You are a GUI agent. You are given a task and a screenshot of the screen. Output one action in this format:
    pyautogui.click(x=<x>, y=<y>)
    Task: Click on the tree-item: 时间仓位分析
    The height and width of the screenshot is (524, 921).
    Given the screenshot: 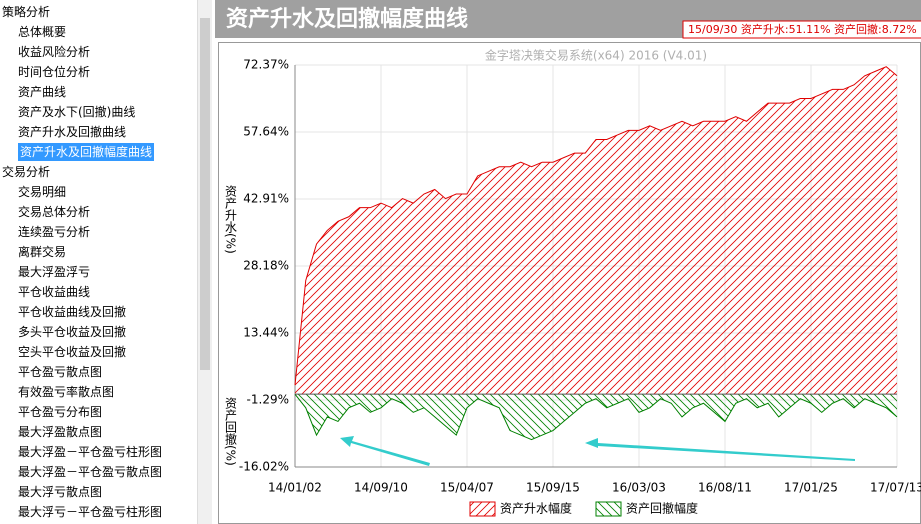 What is the action you would take?
    pyautogui.click(x=54, y=72)
    